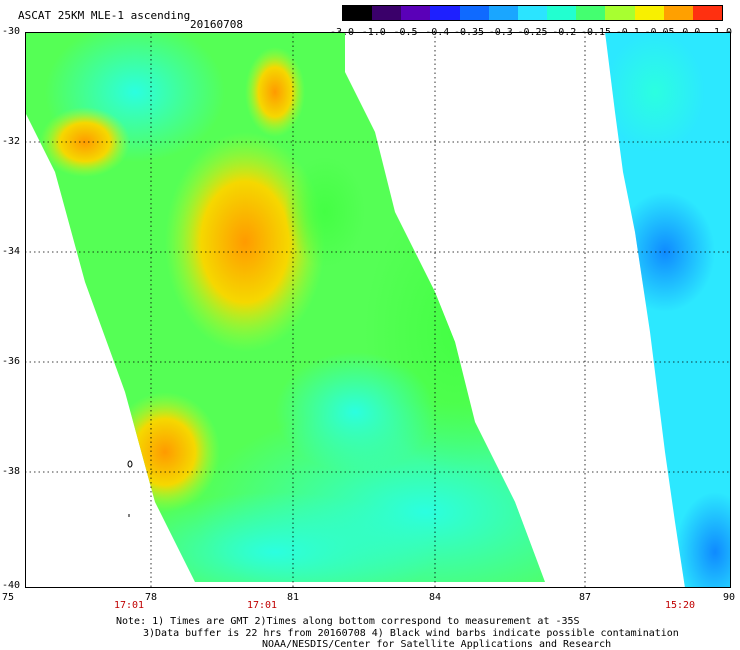 The image size is (740, 650). What do you see at coordinates (11, 585) in the screenshot?
I see `y-tick-label: -40` at bounding box center [11, 585].